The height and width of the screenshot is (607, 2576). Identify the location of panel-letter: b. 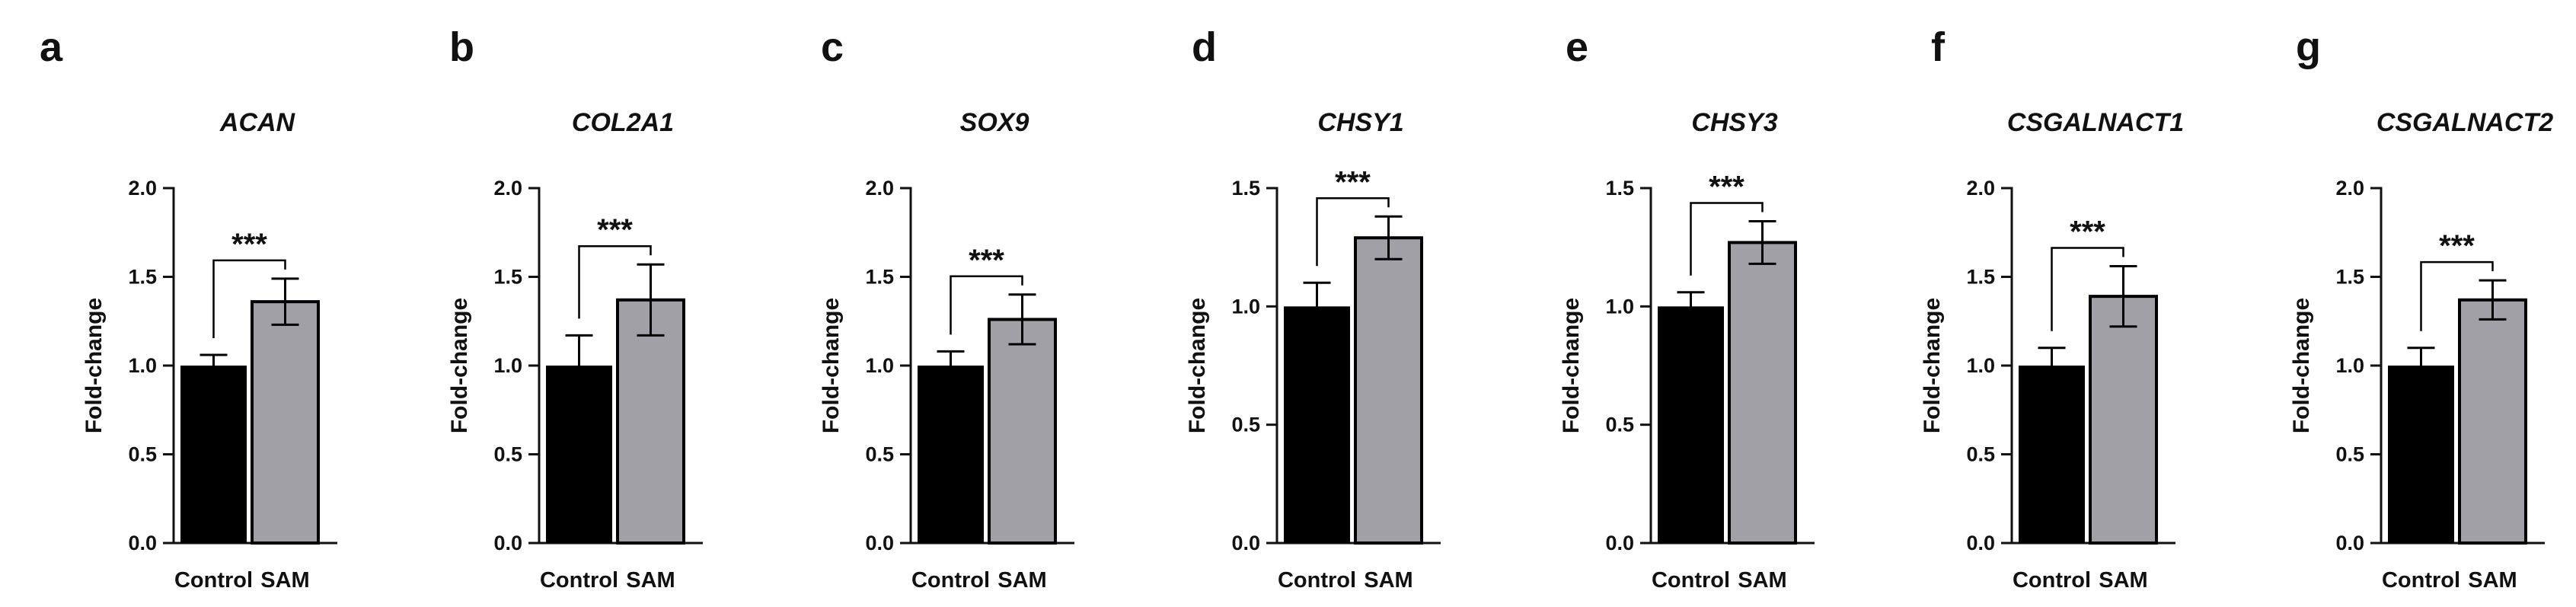
(461, 47).